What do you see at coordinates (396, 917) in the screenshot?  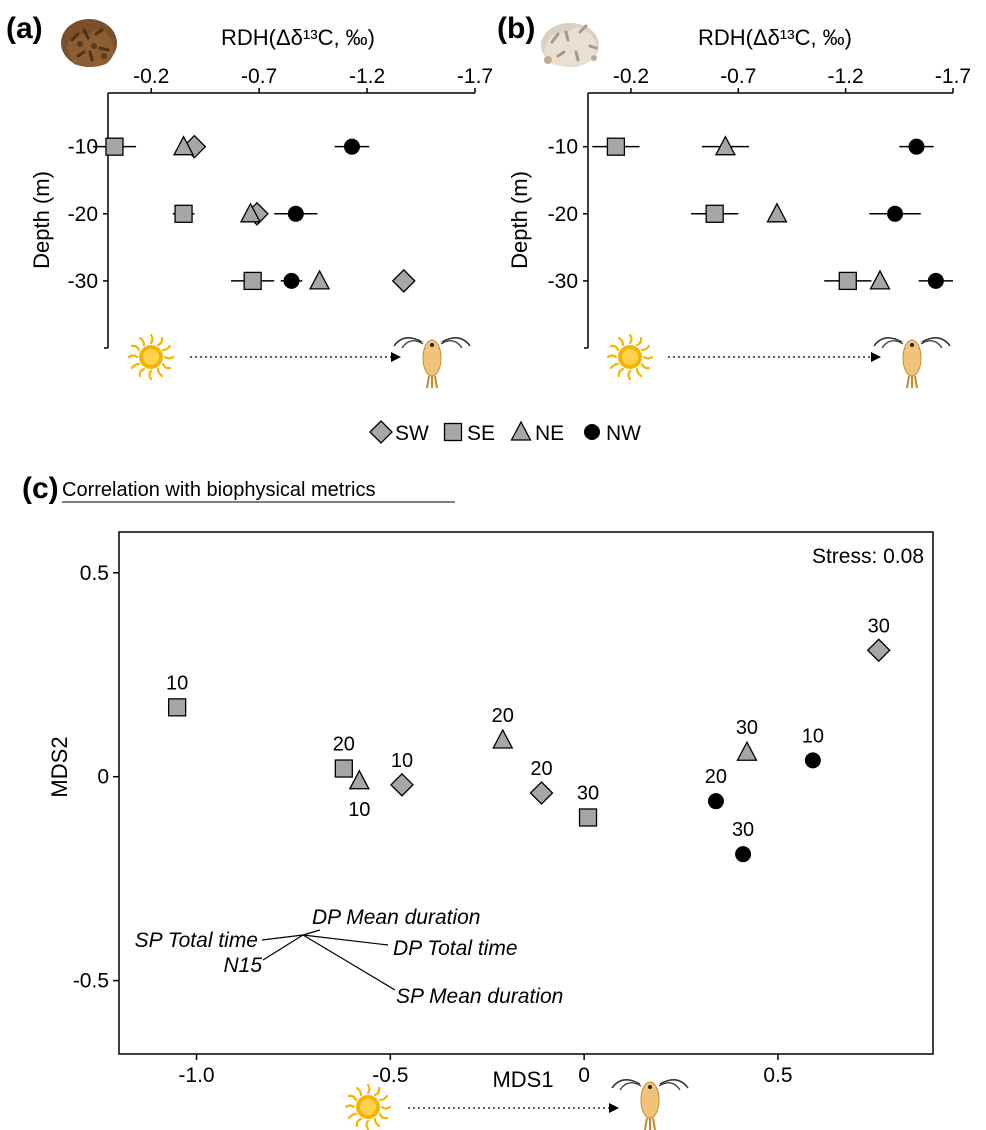 I see `vector-label-dp-mean: DP Mean duration` at bounding box center [396, 917].